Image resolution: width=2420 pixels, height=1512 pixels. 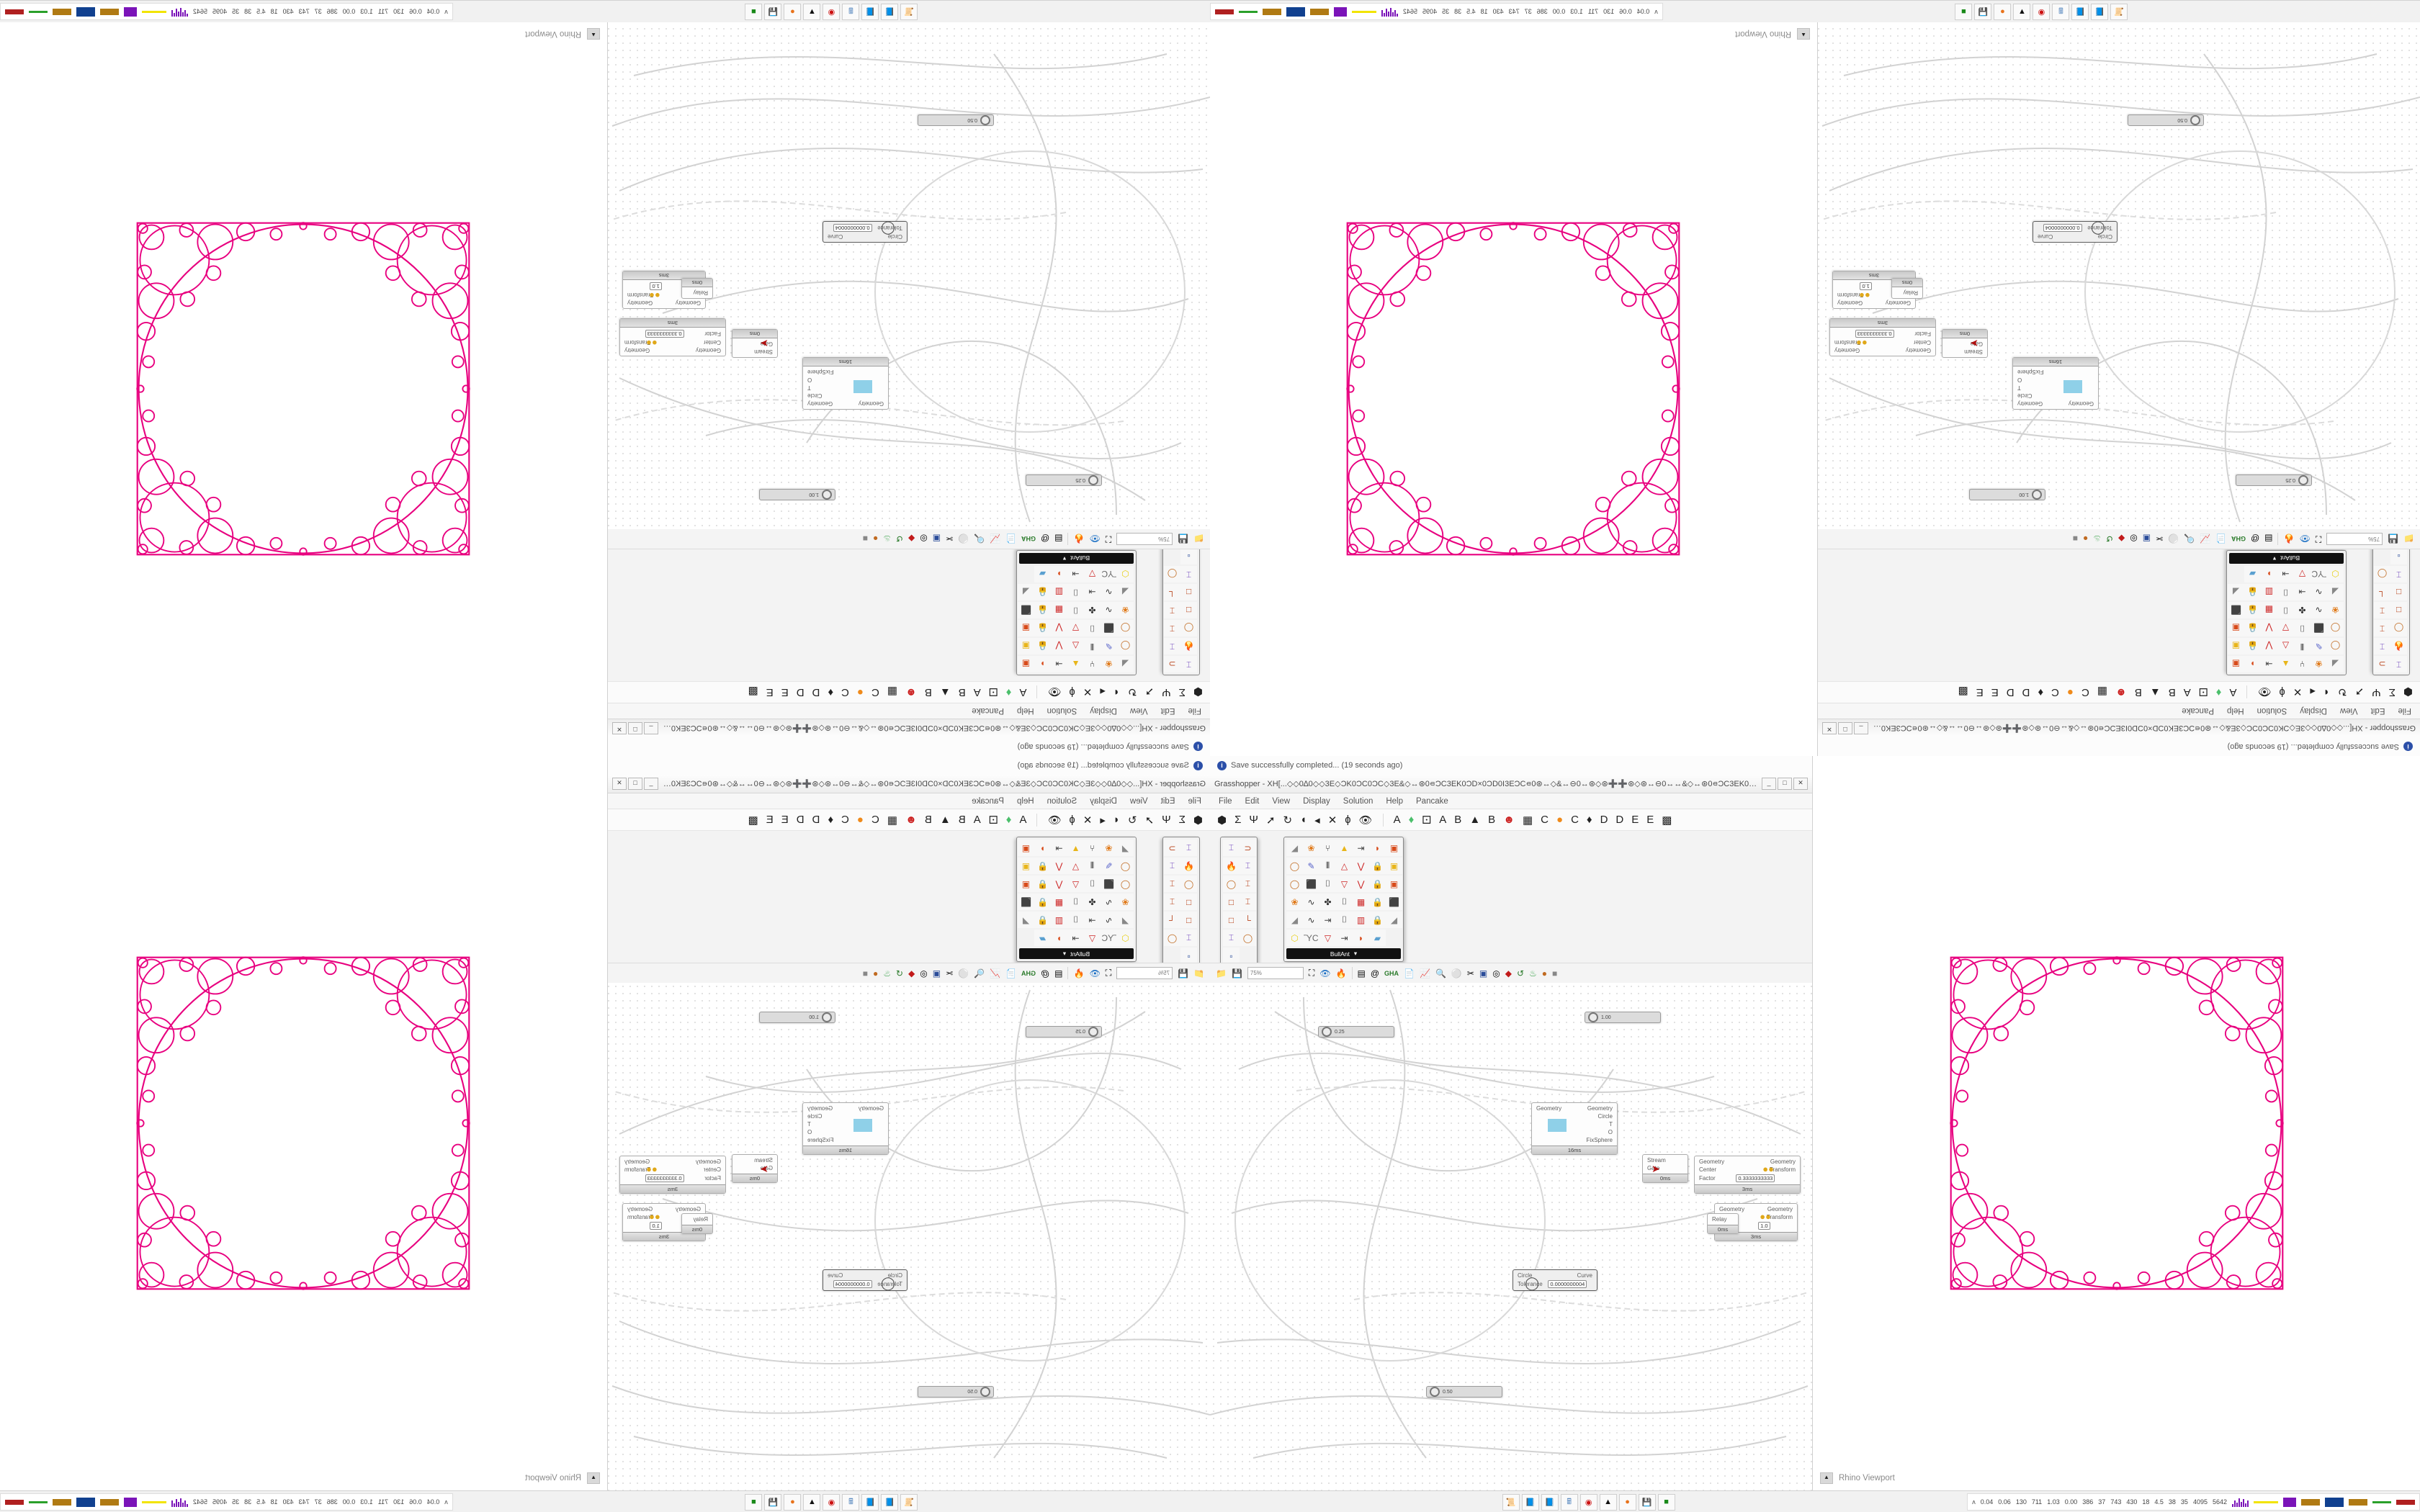 What do you see at coordinates (2289, 539) in the screenshot?
I see `bake-flame-icon: 🔥` at bounding box center [2289, 539].